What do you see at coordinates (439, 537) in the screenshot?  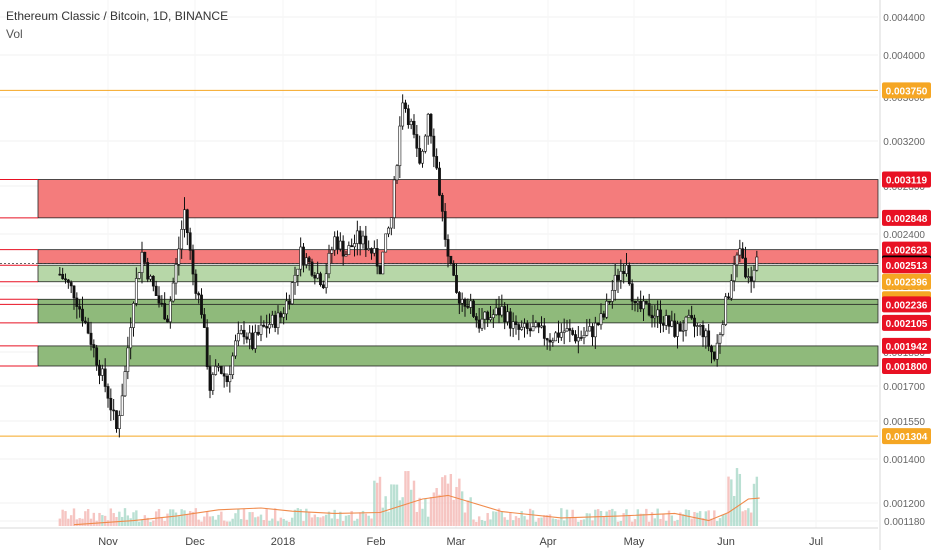 I see `time-axis: Nov Dec 2018 Feb Mar Apr May Jun Jul` at bounding box center [439, 537].